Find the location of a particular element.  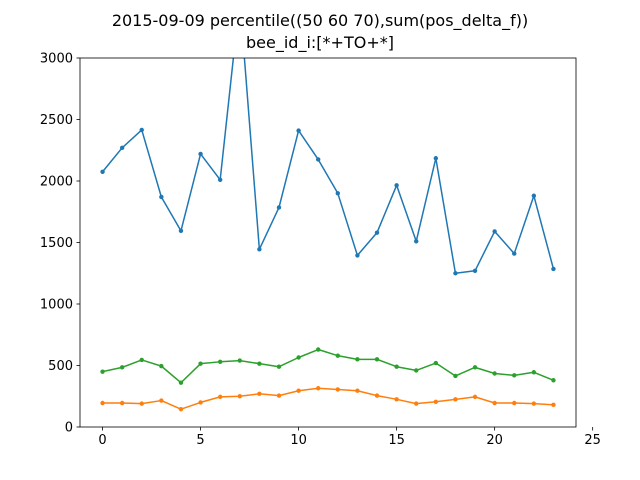

series-1-line is located at coordinates (328, 398).